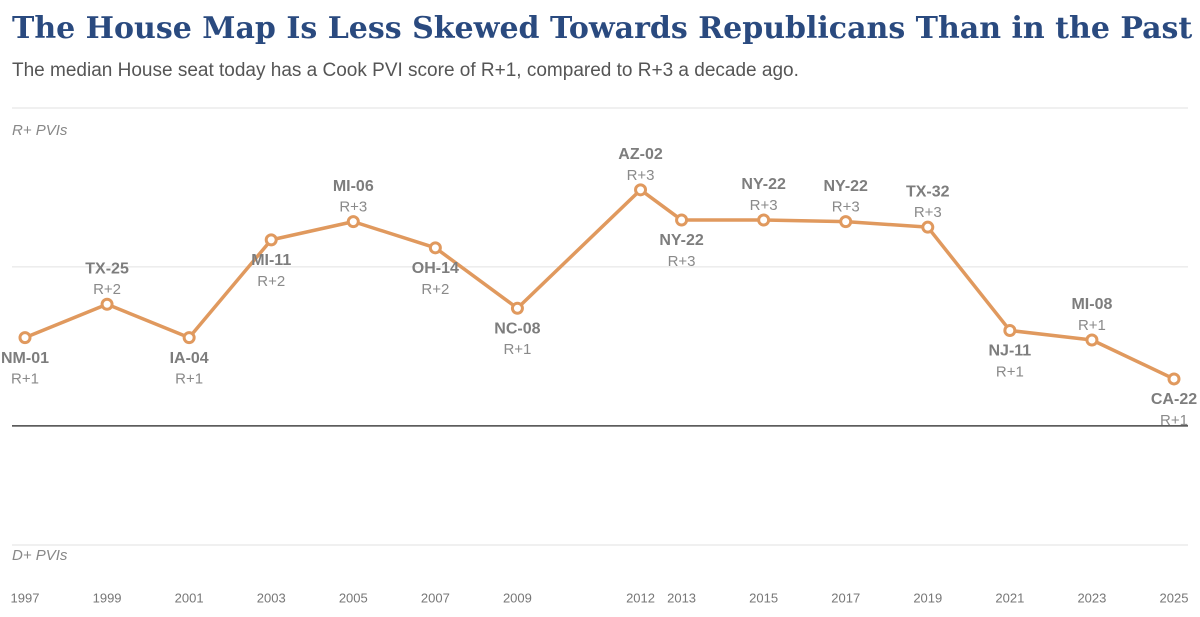  What do you see at coordinates (107, 597) in the screenshot?
I see `x-tick-label: 1999` at bounding box center [107, 597].